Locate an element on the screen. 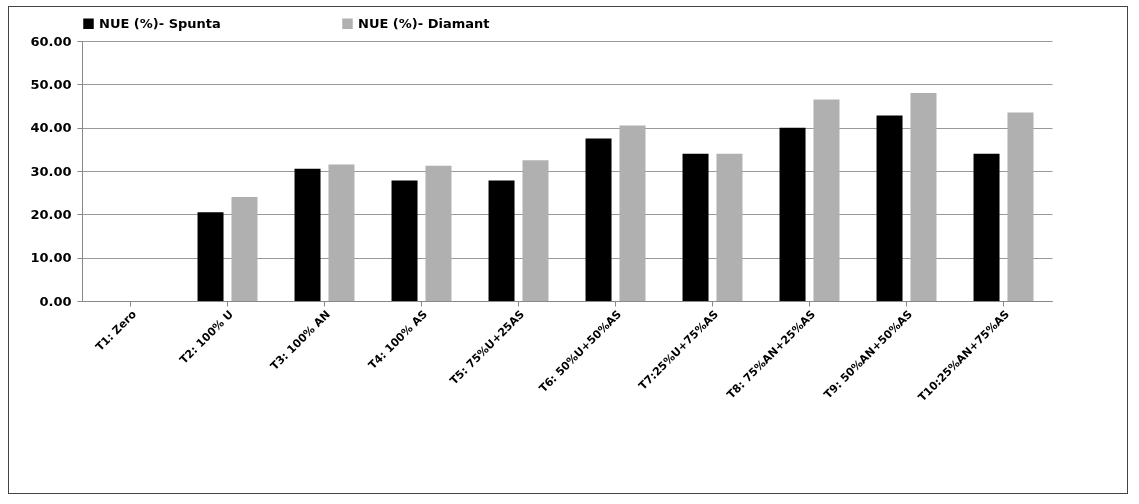 The width and height of the screenshot is (1139, 504). legend-label: NUE (%)- Diamant is located at coordinates (424, 23).